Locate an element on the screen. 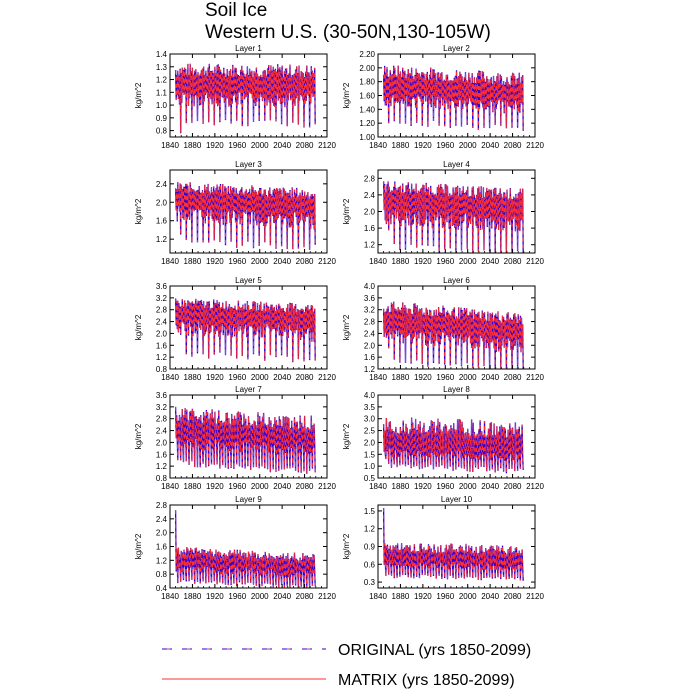 The width and height of the screenshot is (700, 700). figure-title: Soil Ice Western U.S. (30-50N,130-105W) is located at coordinates (348, 22).